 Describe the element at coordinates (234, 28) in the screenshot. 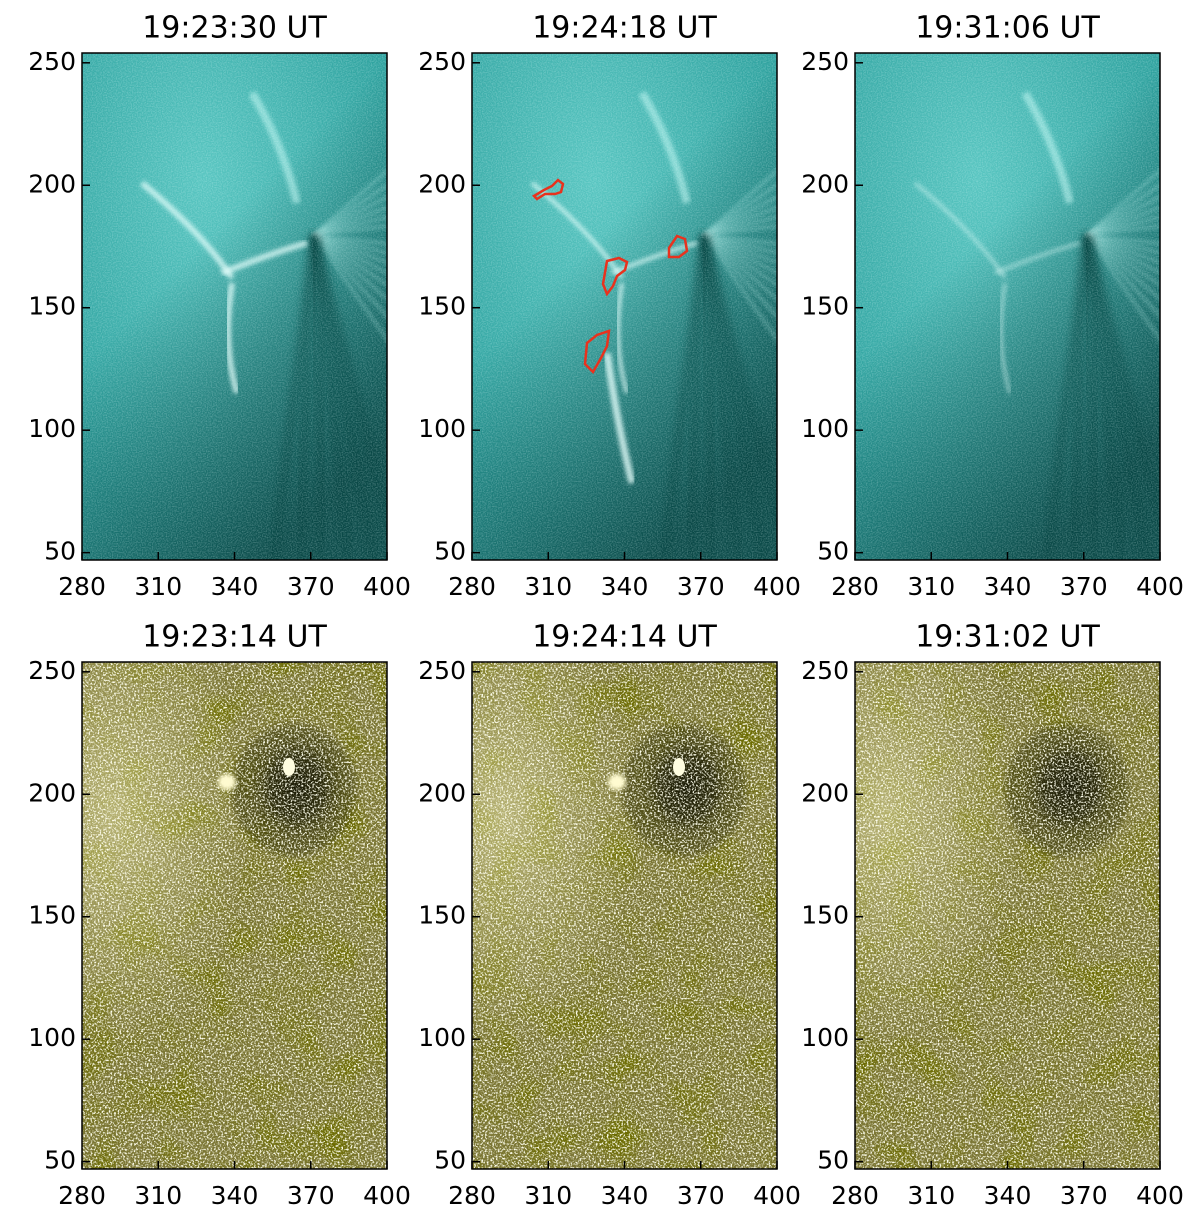

I see `panel-title: 19:23:30 UT` at that location.